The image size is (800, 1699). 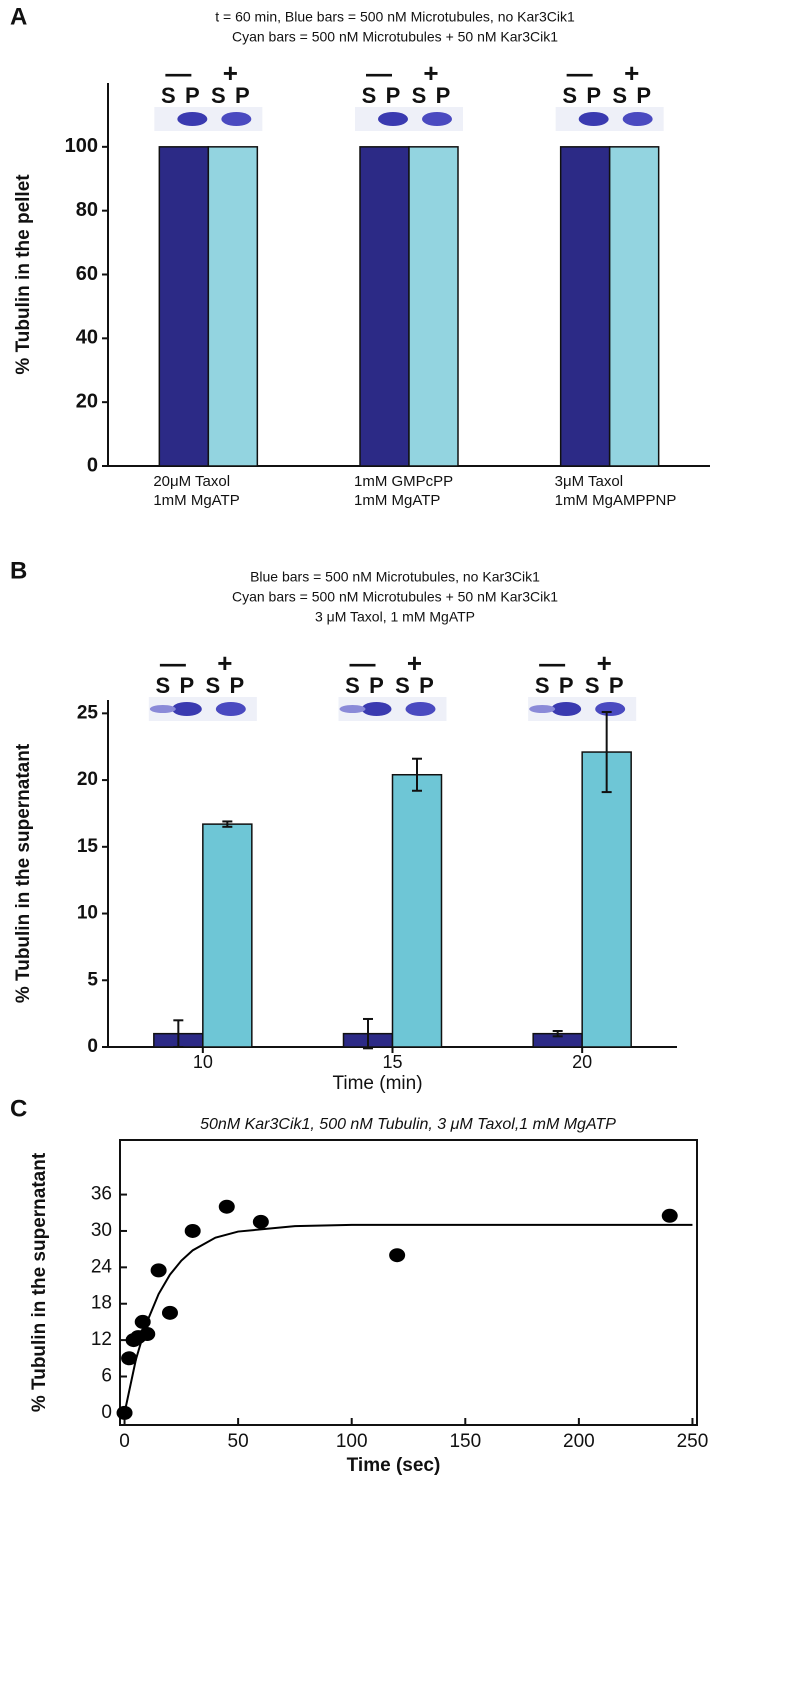 I want to click on x-tick-label: 1mM GMPcPP, so click(x=403, y=481).